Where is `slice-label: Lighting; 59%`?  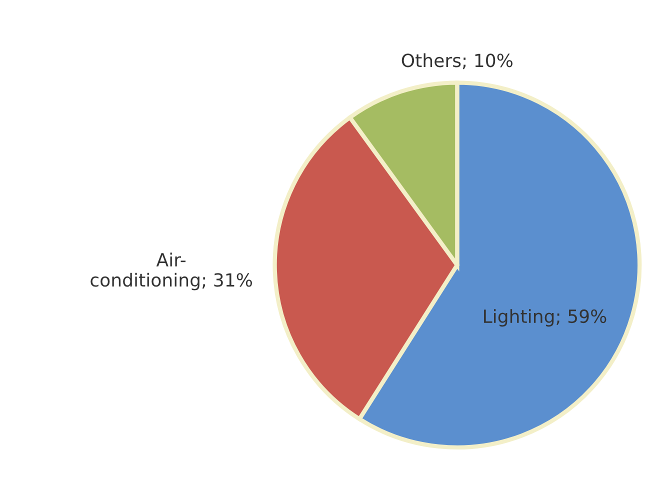 slice-label: Lighting; 59% is located at coordinates (545, 318).